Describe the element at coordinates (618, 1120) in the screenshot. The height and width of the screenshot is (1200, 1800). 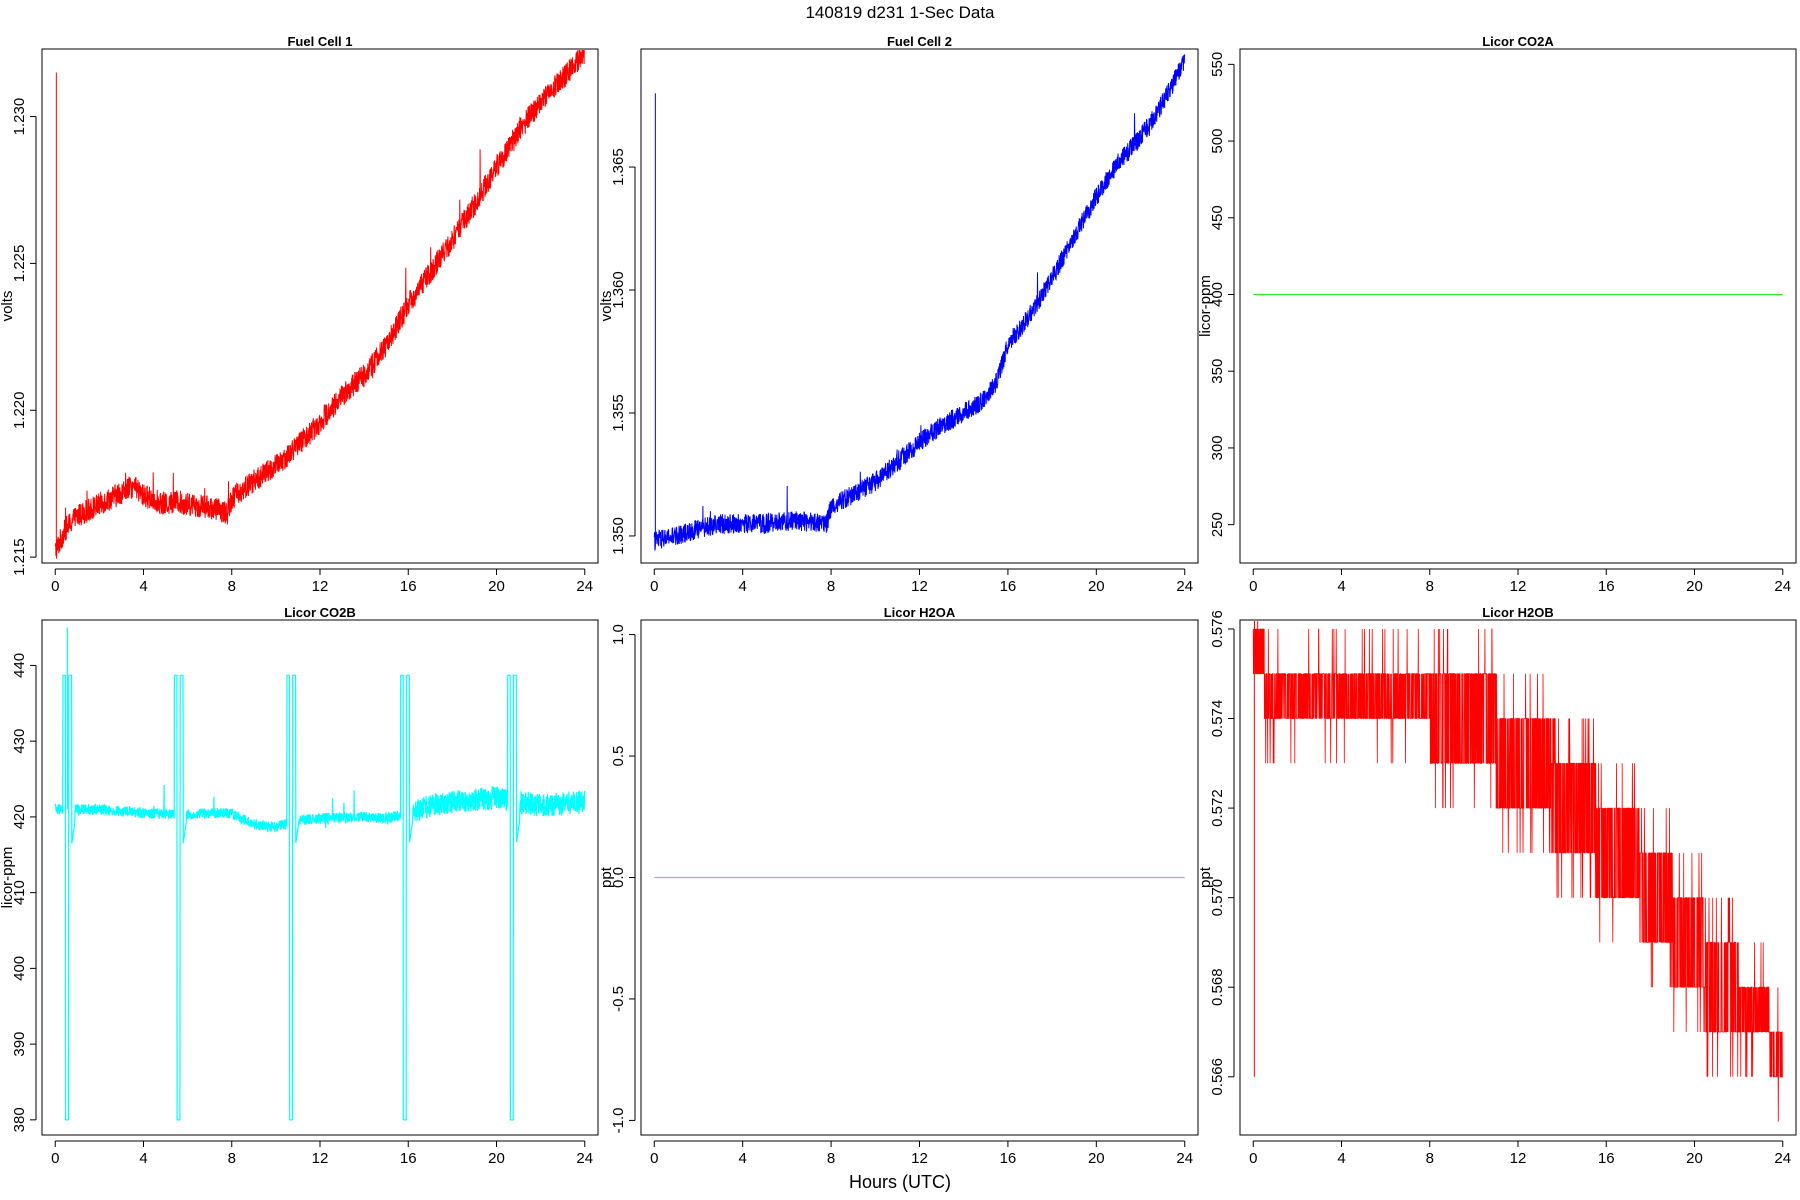
I see `y-tick-label: -1.0` at that location.